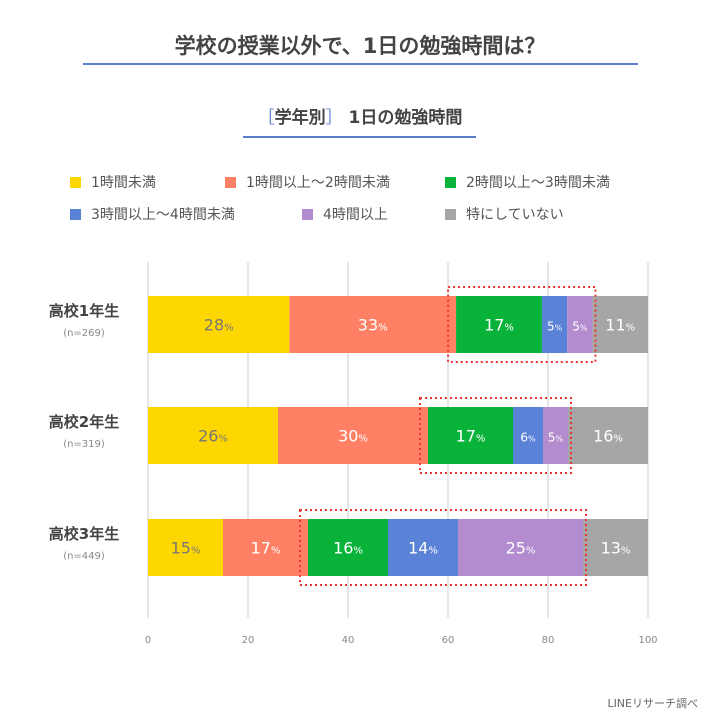 The width and height of the screenshot is (720, 723). Describe the element at coordinates (405, 118) in the screenshot. I see `subtitle-text: 1日の勉強時間` at that location.